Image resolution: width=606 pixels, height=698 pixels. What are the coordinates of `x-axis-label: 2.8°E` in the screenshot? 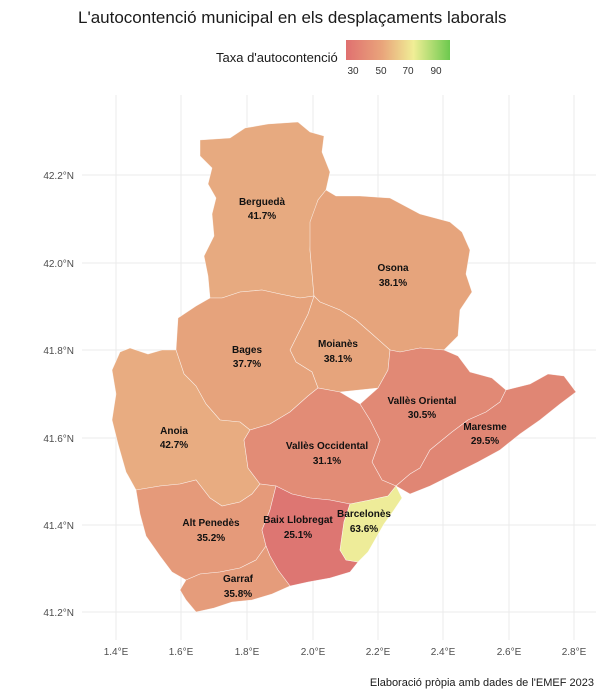 It's located at (574, 652).